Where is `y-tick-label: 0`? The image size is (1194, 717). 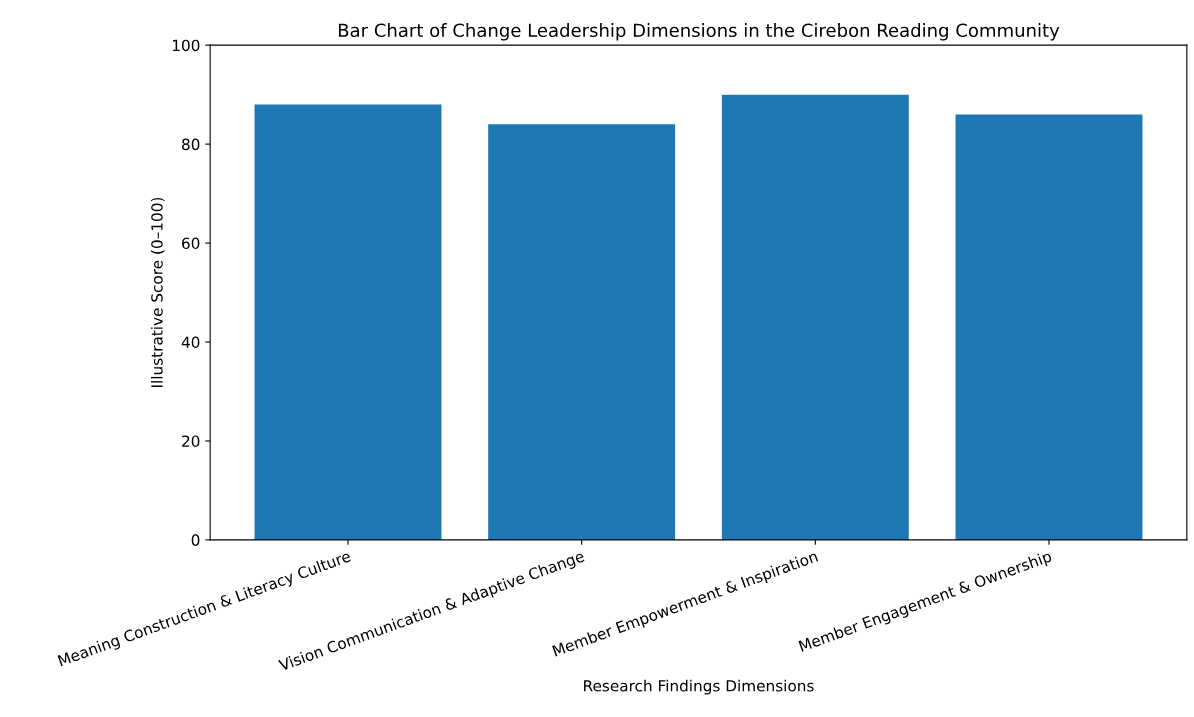
y-tick-label: 0 is located at coordinates (195, 540).